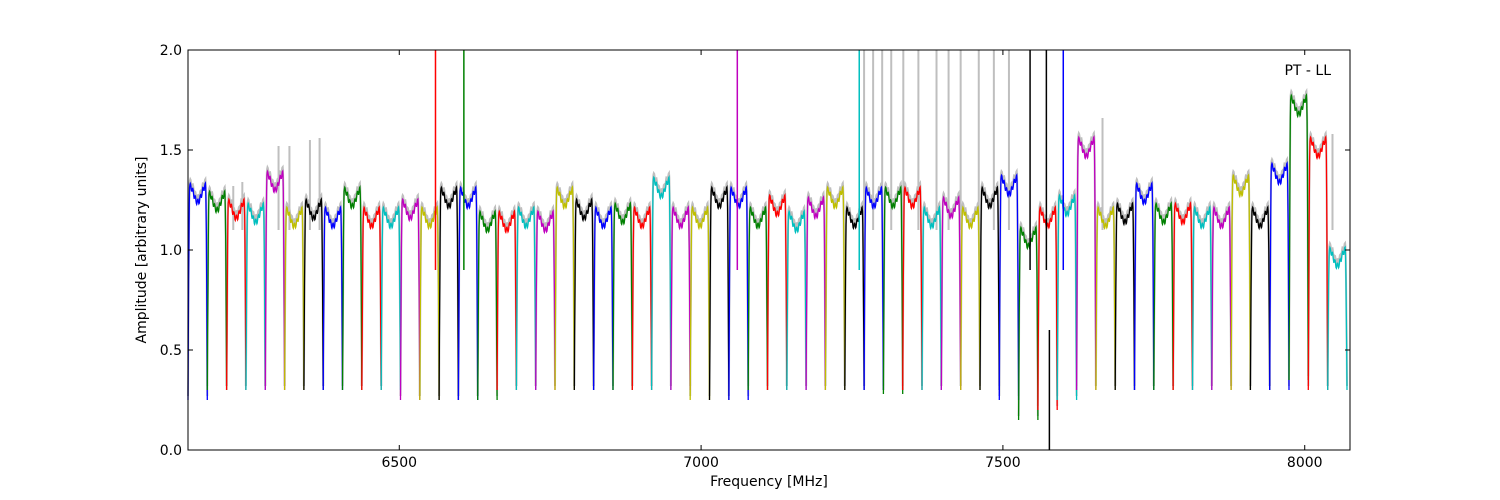  I want to click on y-tick-label: 0.0, so click(171, 451).